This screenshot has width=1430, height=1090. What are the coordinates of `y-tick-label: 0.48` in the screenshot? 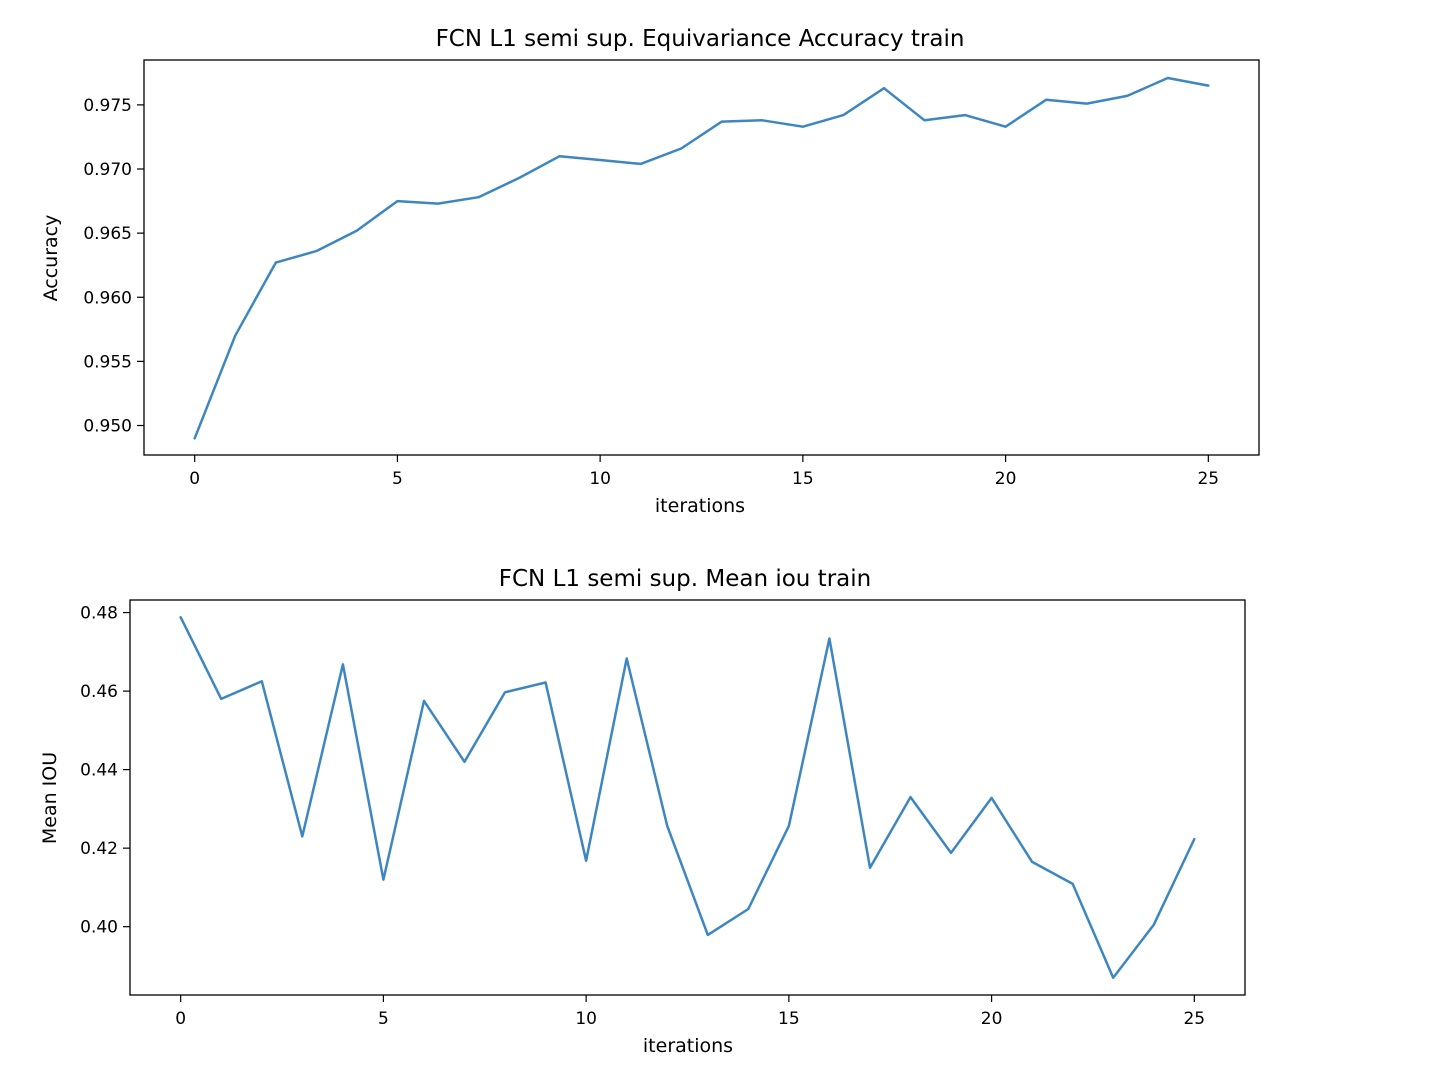 It's located at (99, 614).